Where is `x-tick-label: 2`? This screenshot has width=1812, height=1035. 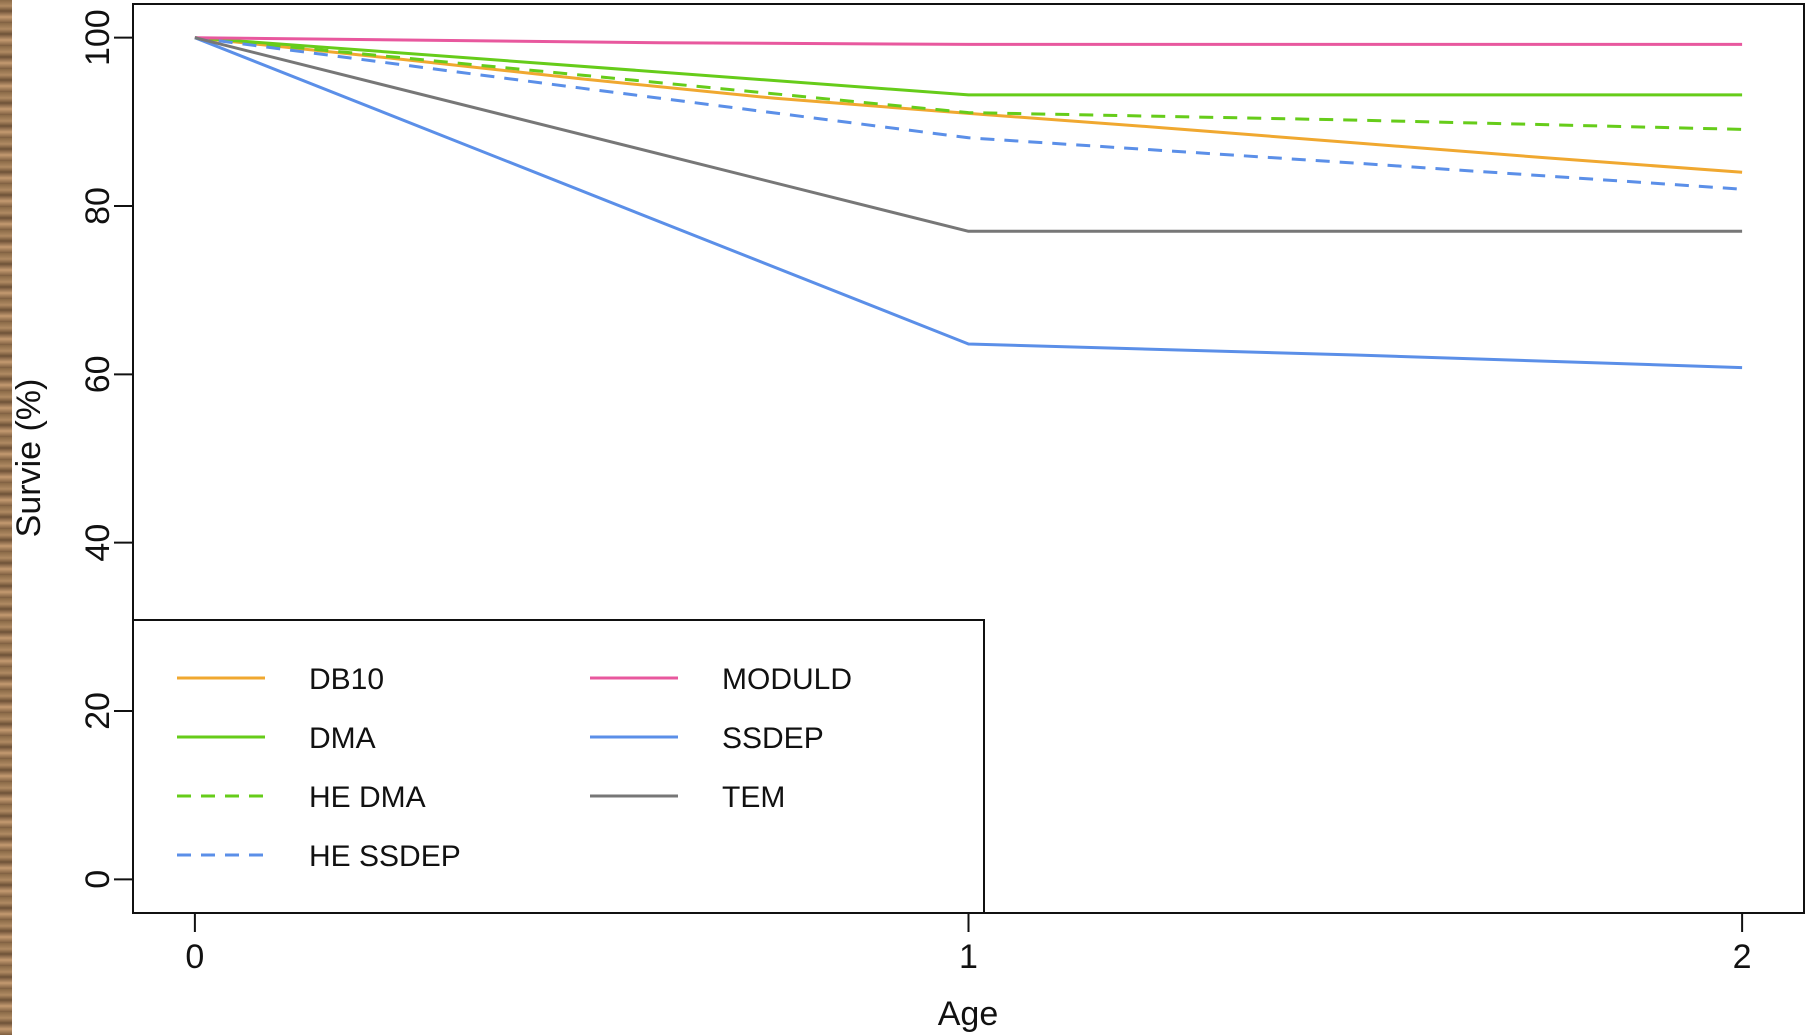
x-tick-label: 2 is located at coordinates (1742, 957).